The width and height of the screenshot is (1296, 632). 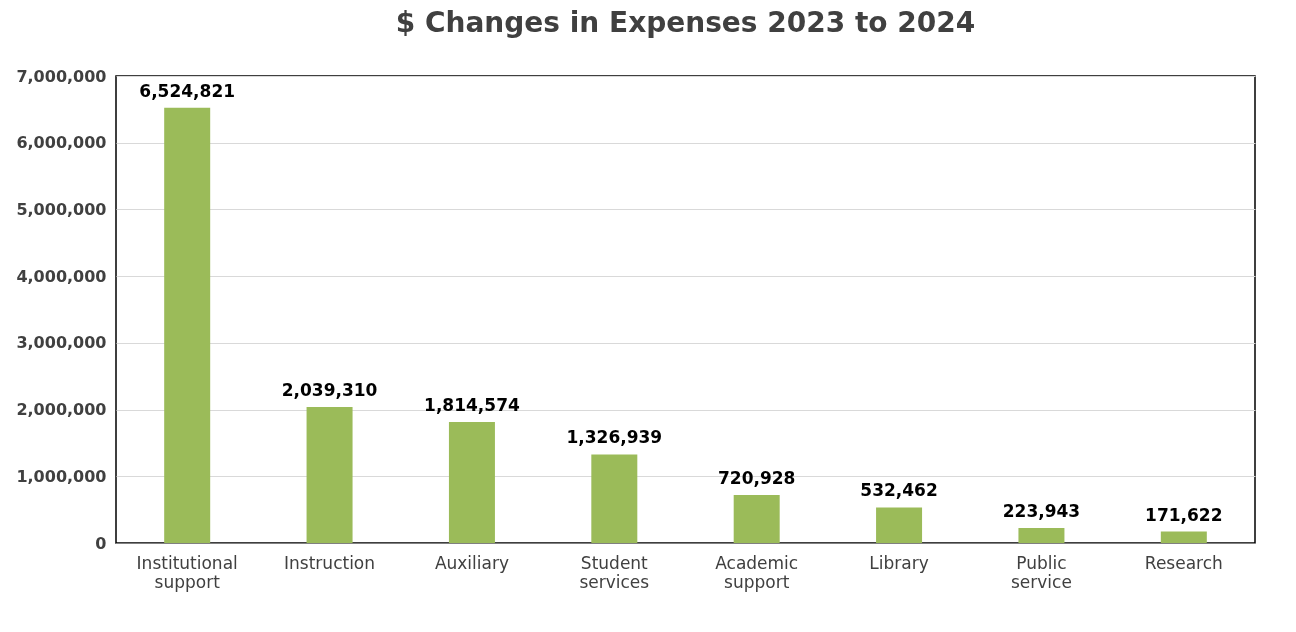 What do you see at coordinates (1041, 572) in the screenshot?
I see `x-tick-label: Public service` at bounding box center [1041, 572].